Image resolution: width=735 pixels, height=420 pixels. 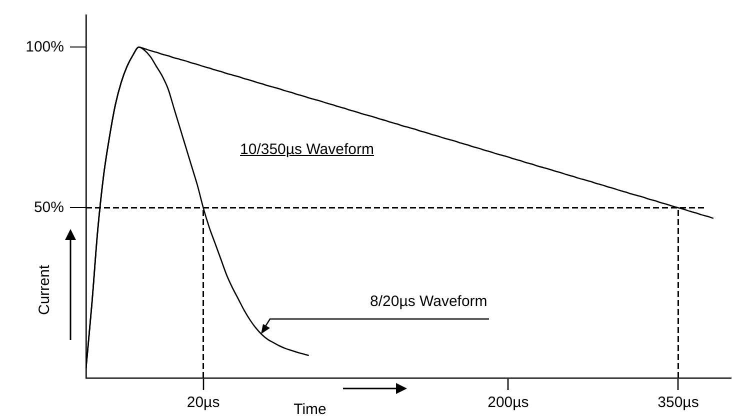 I want to click on series-label: 10/350µs Waveform, so click(x=307, y=150).